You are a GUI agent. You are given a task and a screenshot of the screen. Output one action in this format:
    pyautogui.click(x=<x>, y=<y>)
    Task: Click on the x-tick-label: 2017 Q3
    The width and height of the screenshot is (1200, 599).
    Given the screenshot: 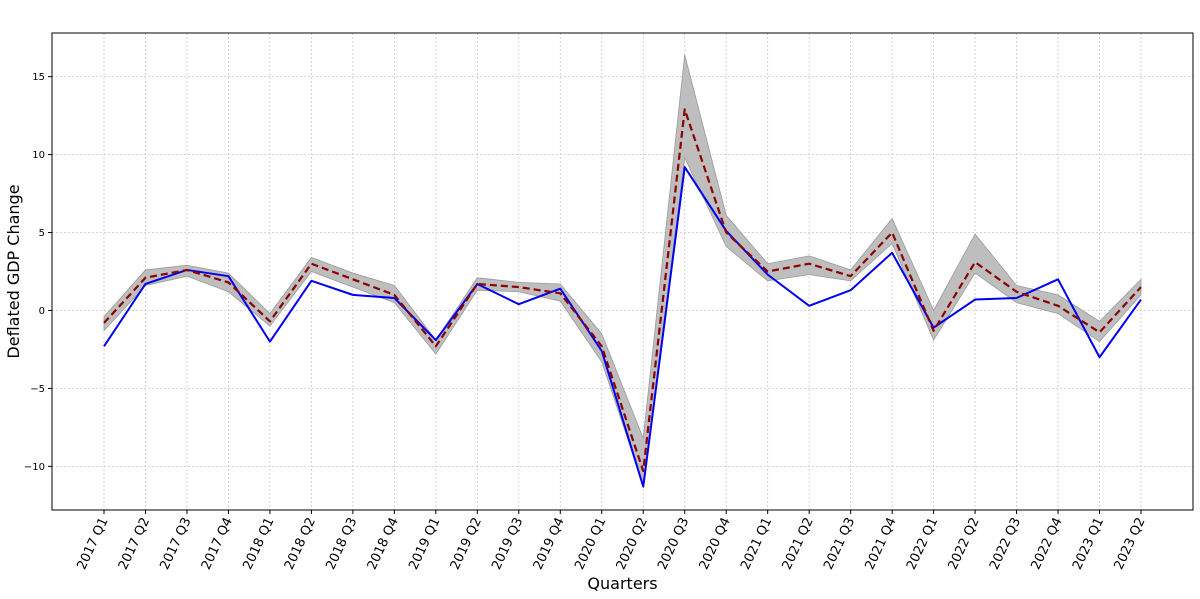 What is the action you would take?
    pyautogui.click(x=175, y=543)
    